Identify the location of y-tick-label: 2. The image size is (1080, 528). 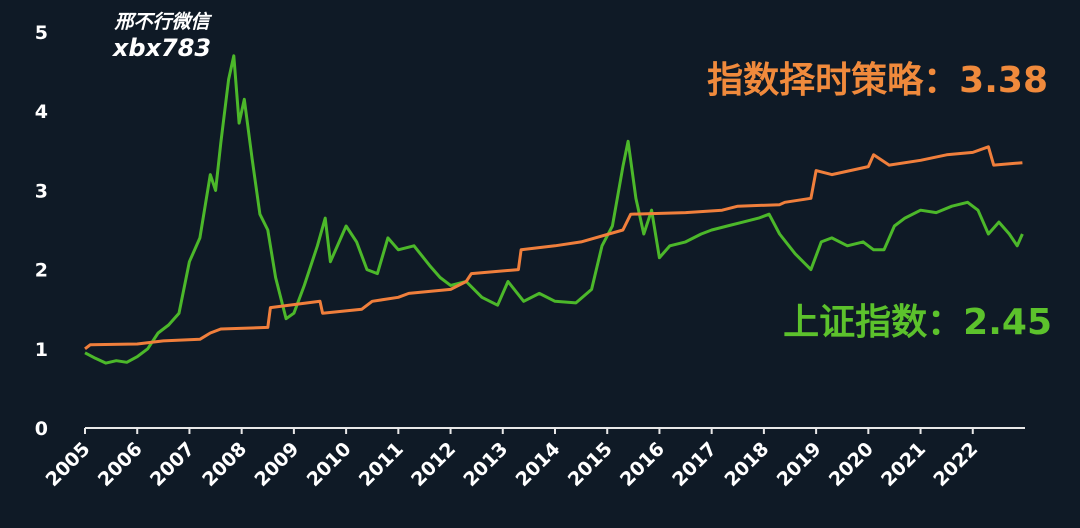
(41, 271).